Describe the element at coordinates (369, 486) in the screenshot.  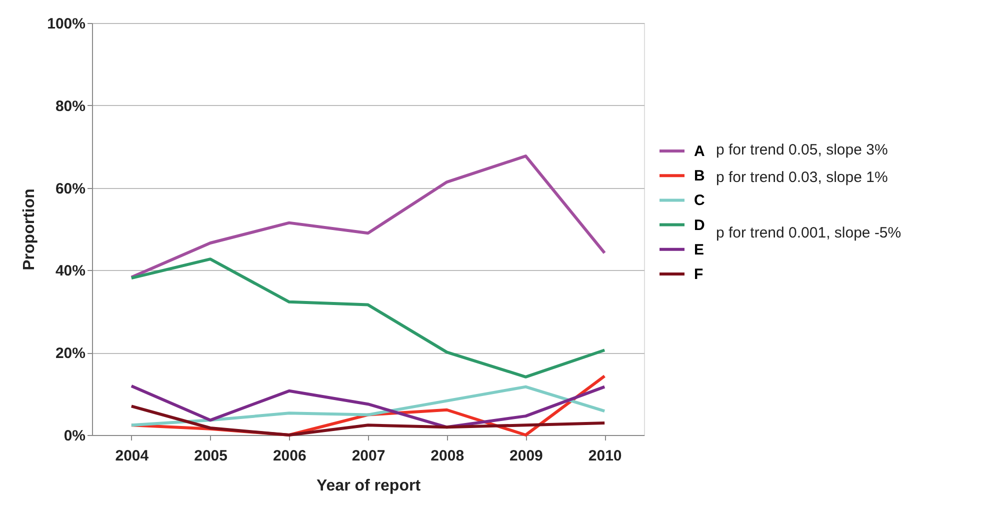
I see `x-axis-title: Year of report` at that location.